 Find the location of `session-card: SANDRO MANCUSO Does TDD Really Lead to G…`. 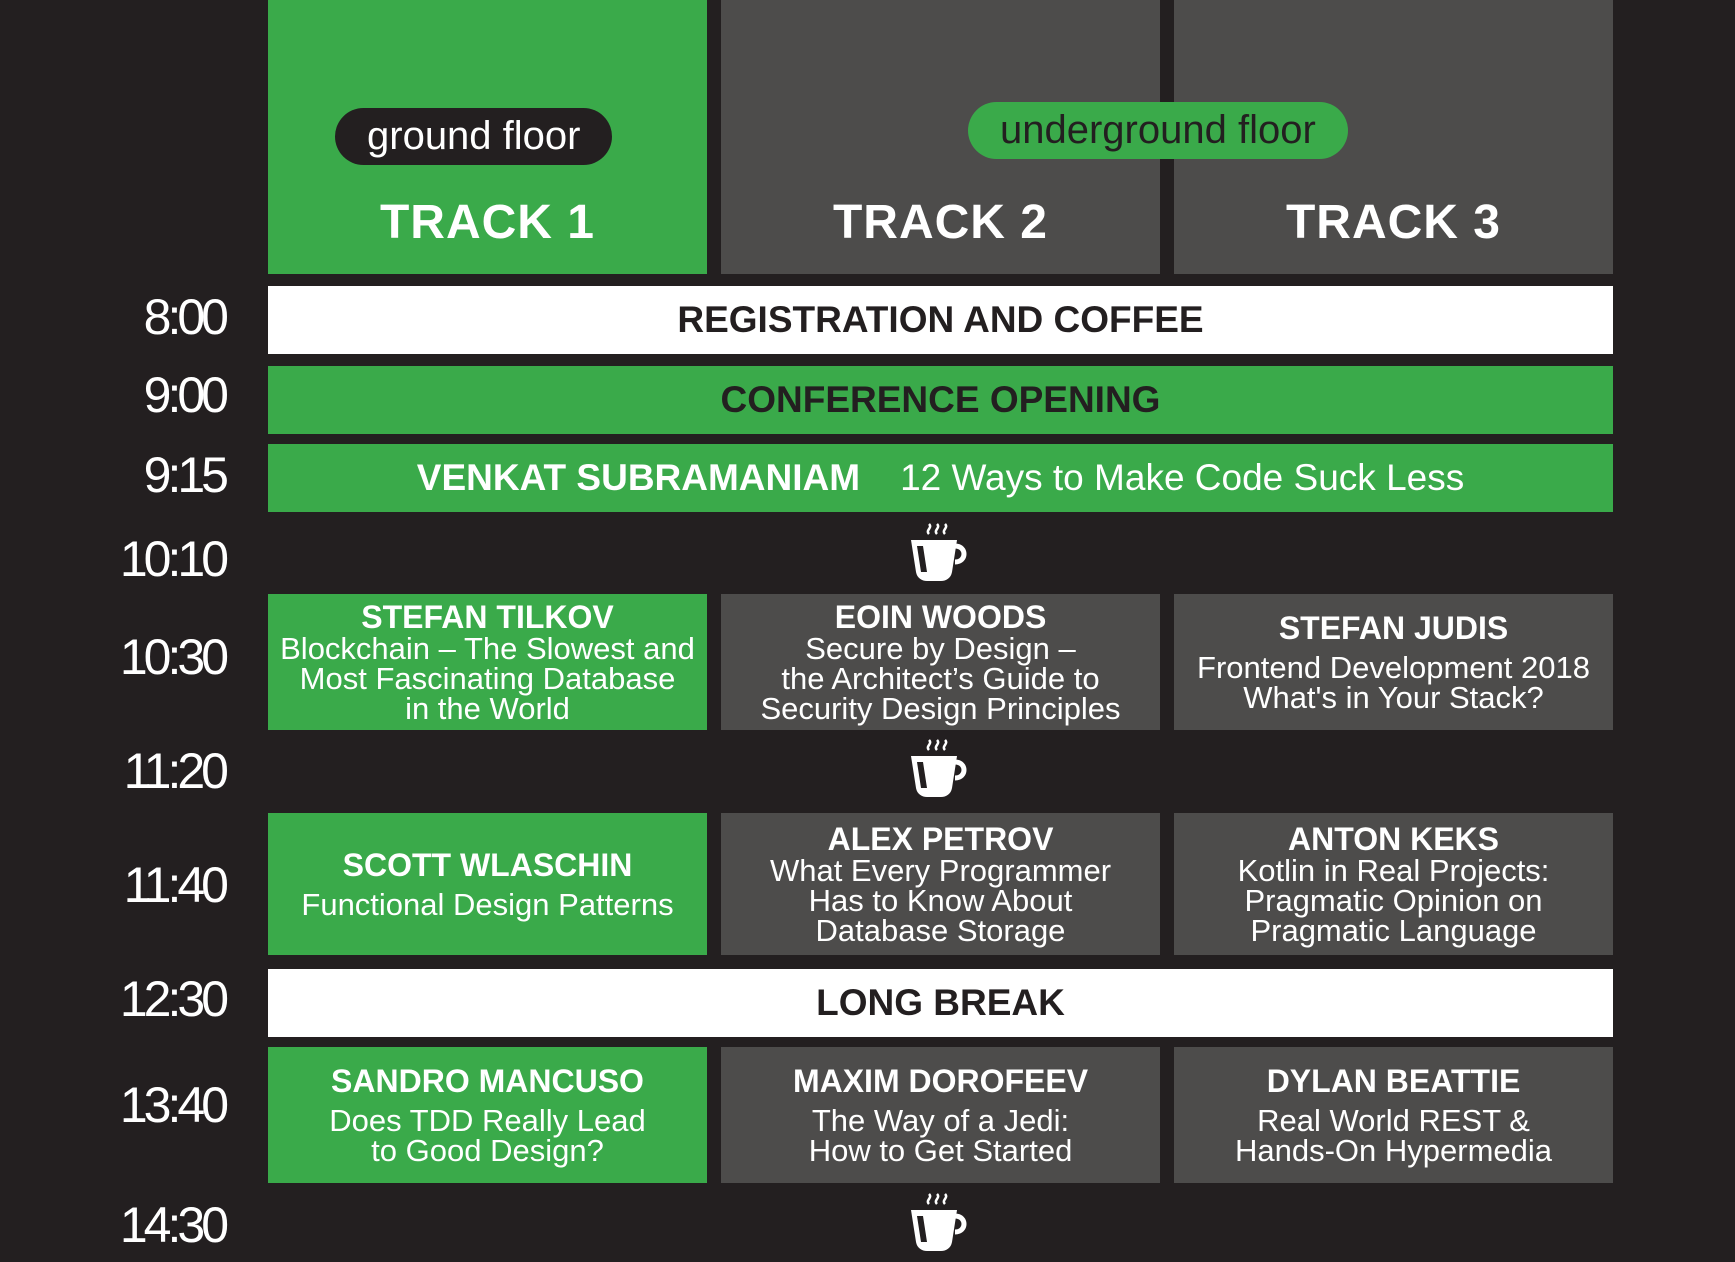

session-card: SANDRO MANCUSO Does TDD Really Lead to G… is located at coordinates (487, 1115).